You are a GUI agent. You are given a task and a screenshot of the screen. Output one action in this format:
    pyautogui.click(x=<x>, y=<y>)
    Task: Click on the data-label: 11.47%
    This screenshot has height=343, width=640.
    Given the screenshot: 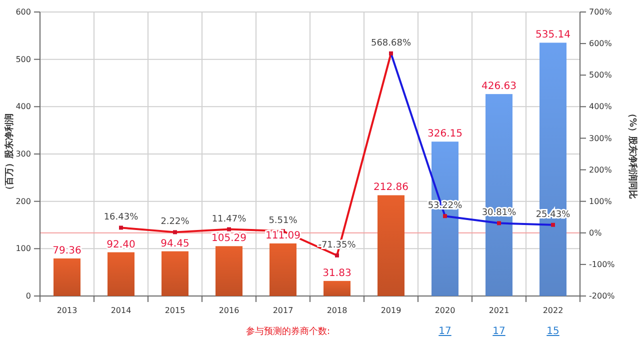 What is the action you would take?
    pyautogui.click(x=229, y=219)
    